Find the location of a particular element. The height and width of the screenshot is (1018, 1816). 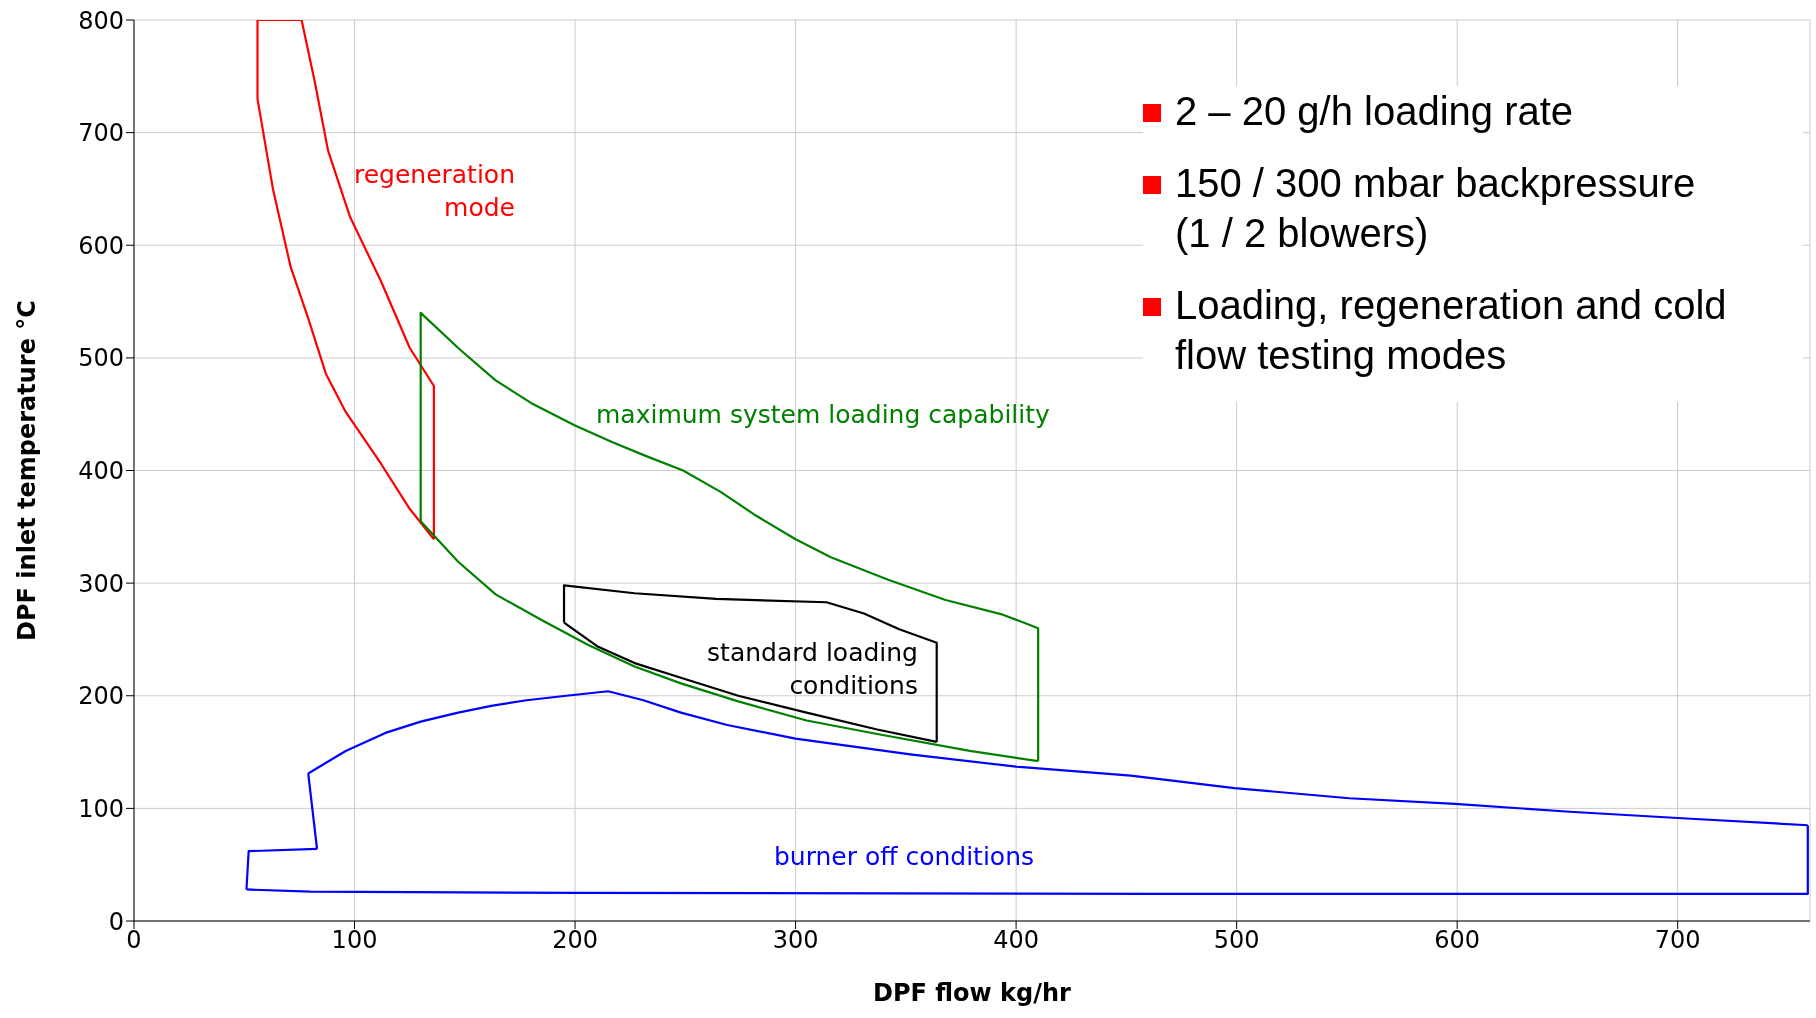

annotation: 2 – 20 g/h loading rate is located at coordinates (1374, 111).